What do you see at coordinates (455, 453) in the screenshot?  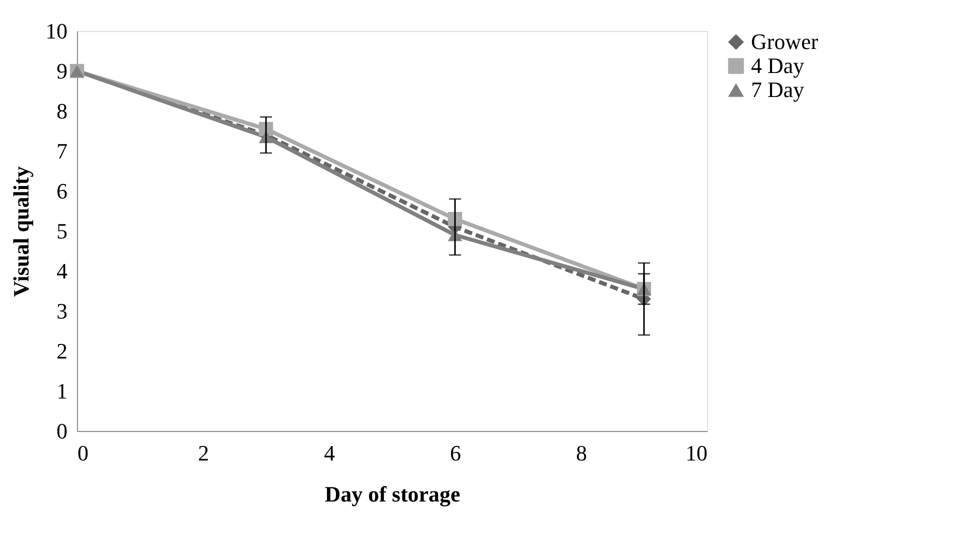 I see `x-tick-label: 6` at bounding box center [455, 453].